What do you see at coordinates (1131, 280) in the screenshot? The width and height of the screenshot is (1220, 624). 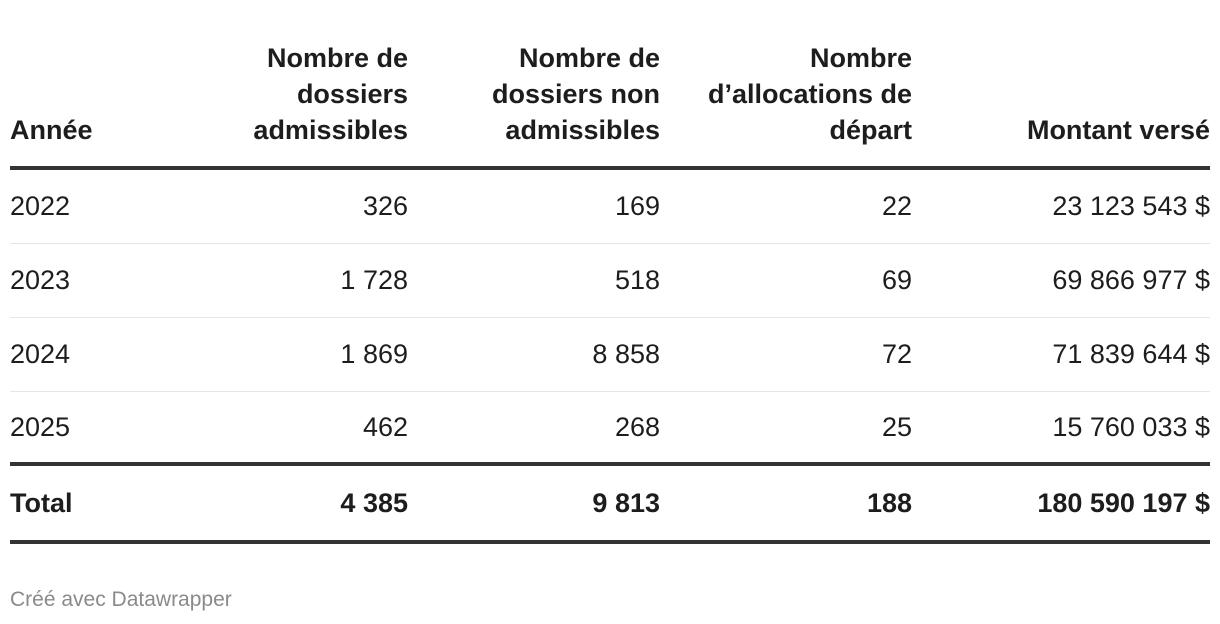 I see `table-cell: 69 866 977 $` at bounding box center [1131, 280].